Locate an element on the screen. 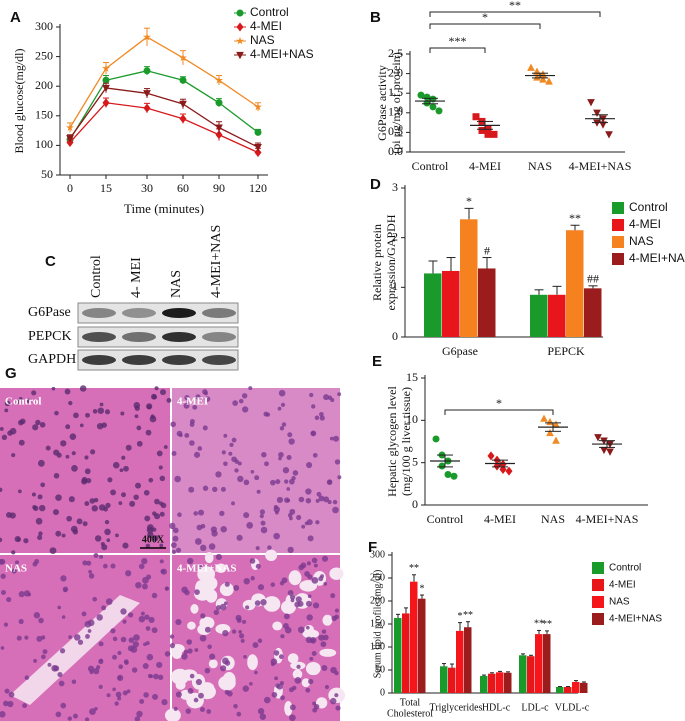 The width and height of the screenshot is (685, 721). significance: * is located at coordinates (499, 403).